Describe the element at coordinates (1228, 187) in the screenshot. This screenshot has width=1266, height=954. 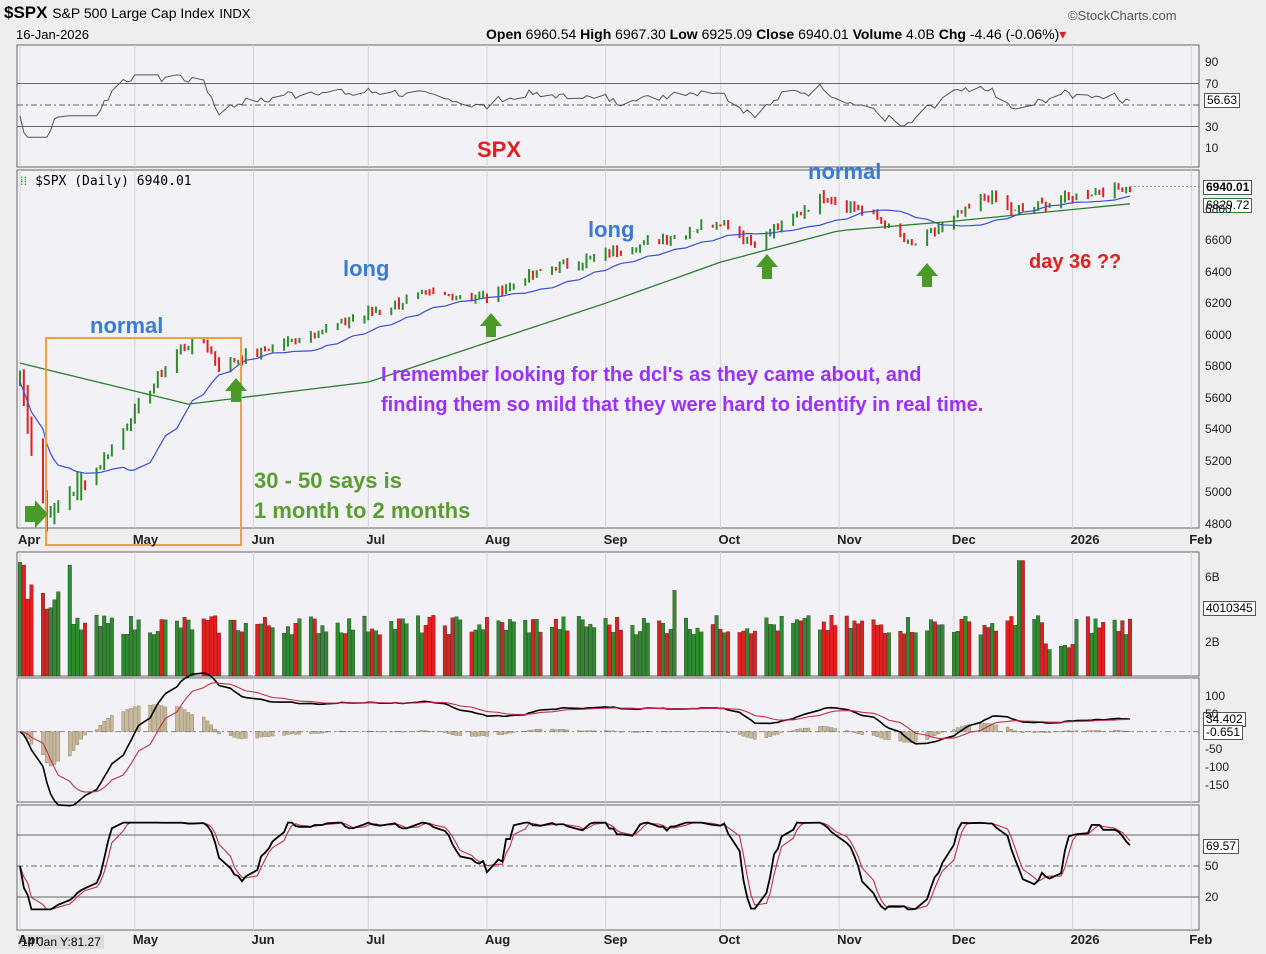
I see `close-tag: 6940.01` at that location.